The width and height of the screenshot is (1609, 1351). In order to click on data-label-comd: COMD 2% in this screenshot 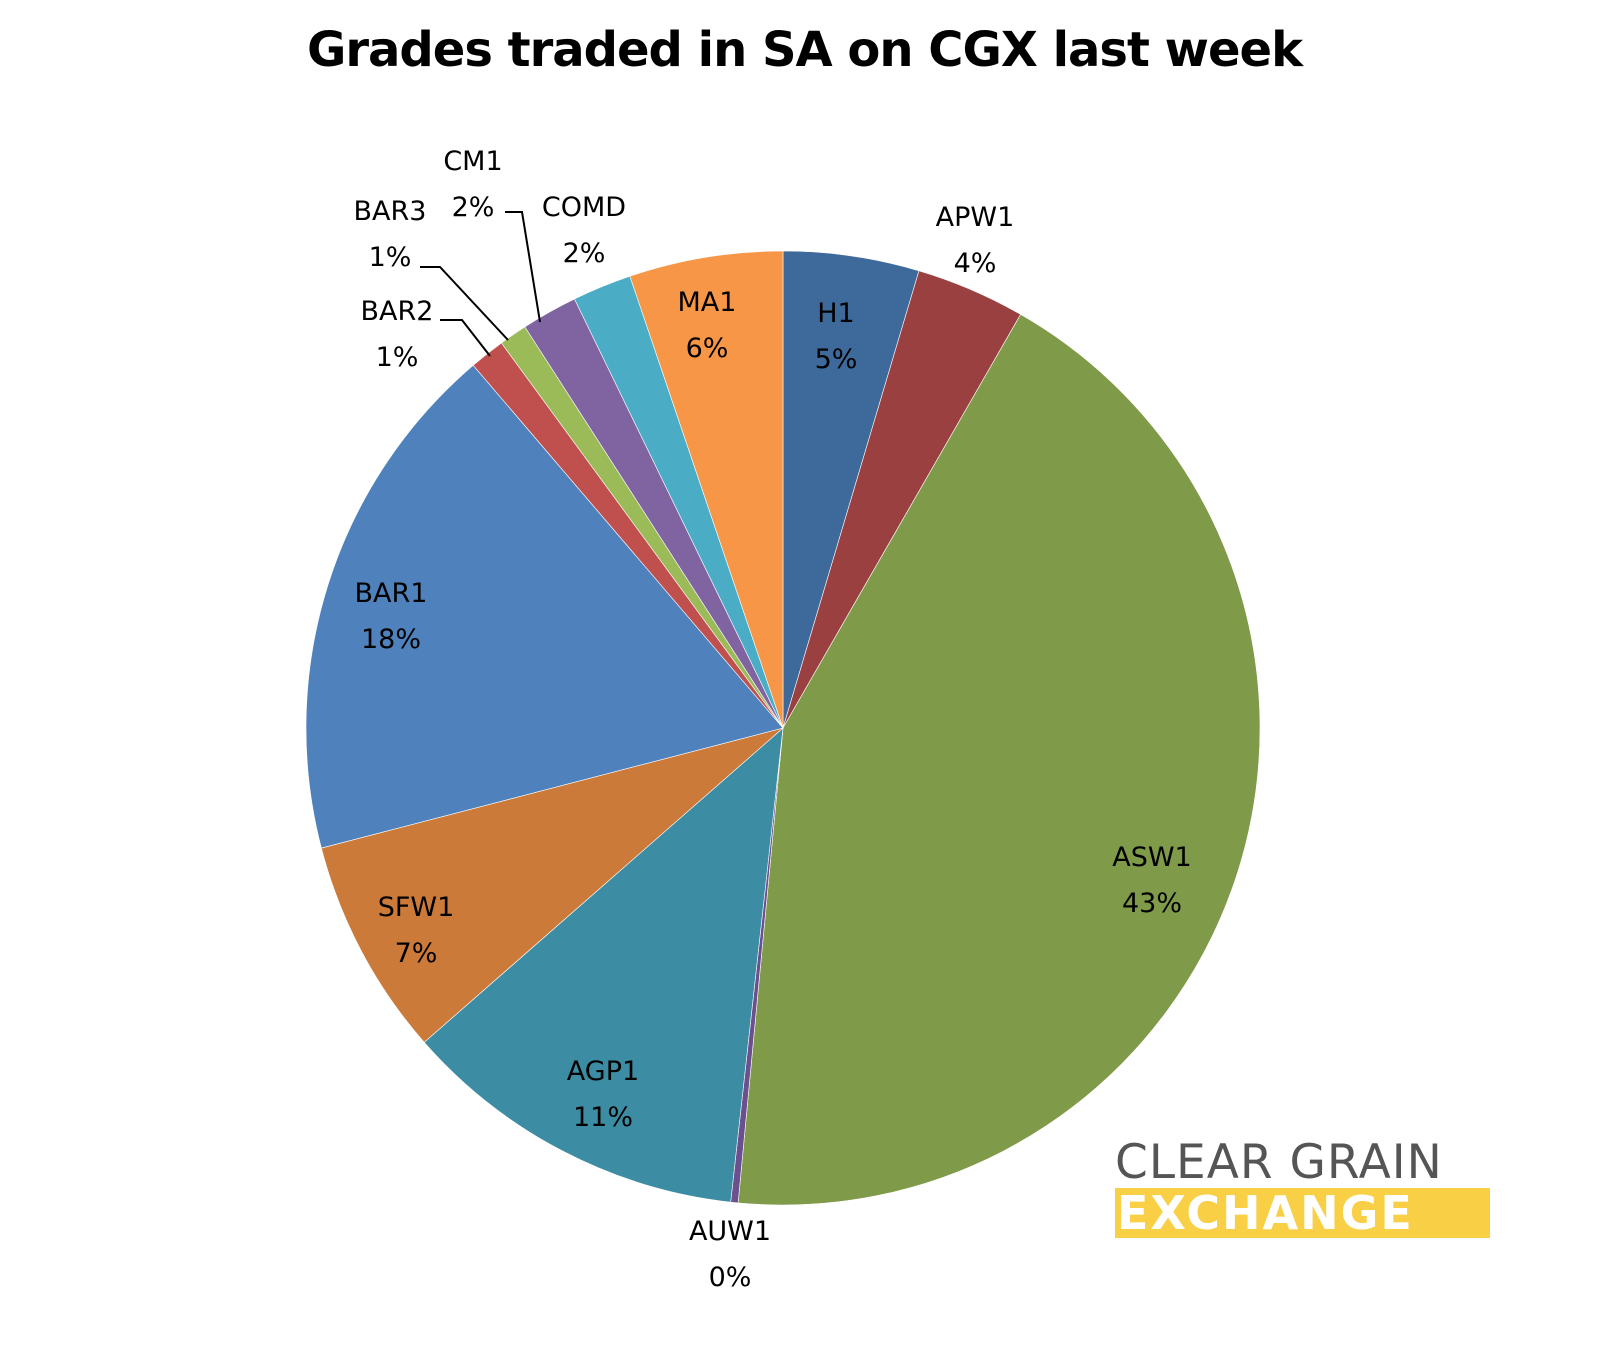, I will do `click(584, 230)`.